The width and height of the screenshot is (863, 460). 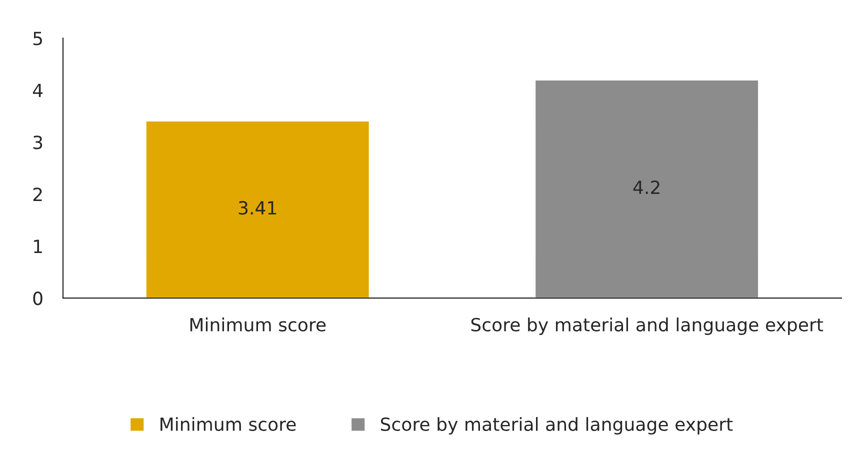 I want to click on y-tick-label: 5, so click(x=37, y=39).